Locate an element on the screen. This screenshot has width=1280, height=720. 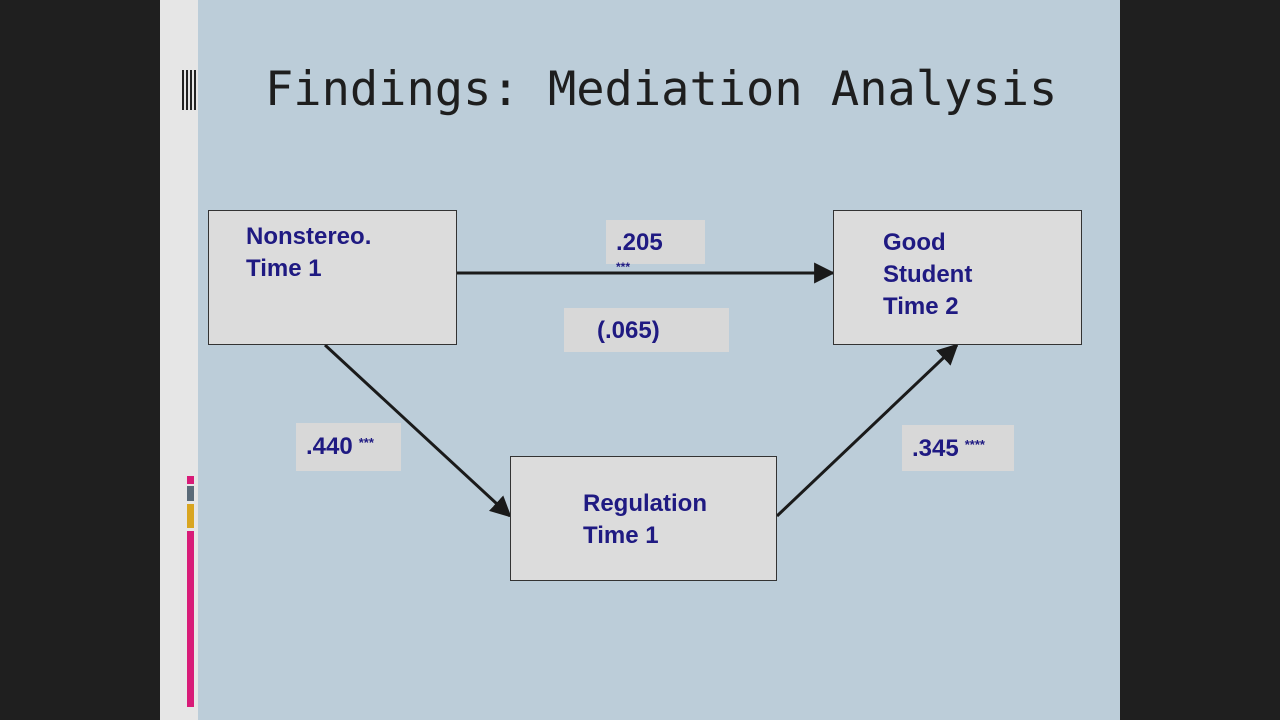
predictor-box: Nonstereo. Time 1 is located at coordinates (332, 277).